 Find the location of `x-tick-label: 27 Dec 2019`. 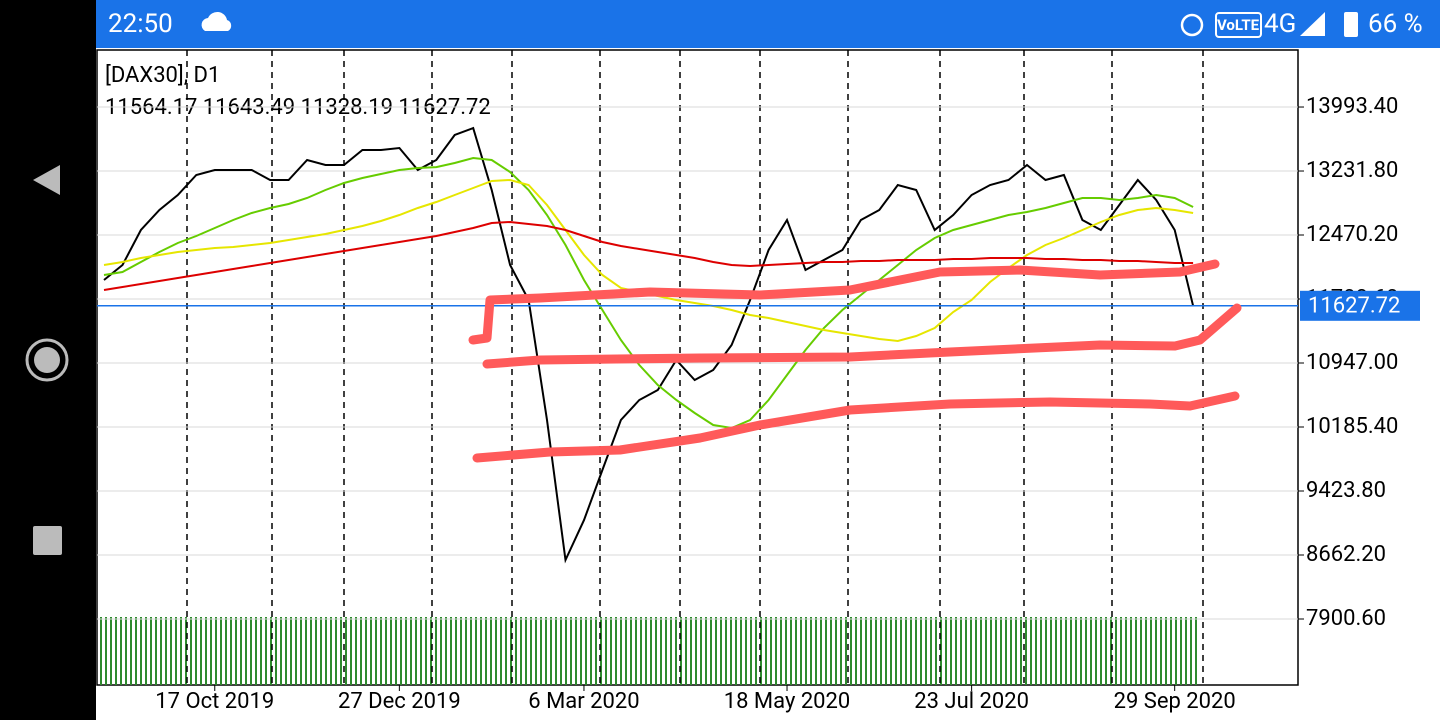

x-tick-label: 27 Dec 2019 is located at coordinates (399, 701).